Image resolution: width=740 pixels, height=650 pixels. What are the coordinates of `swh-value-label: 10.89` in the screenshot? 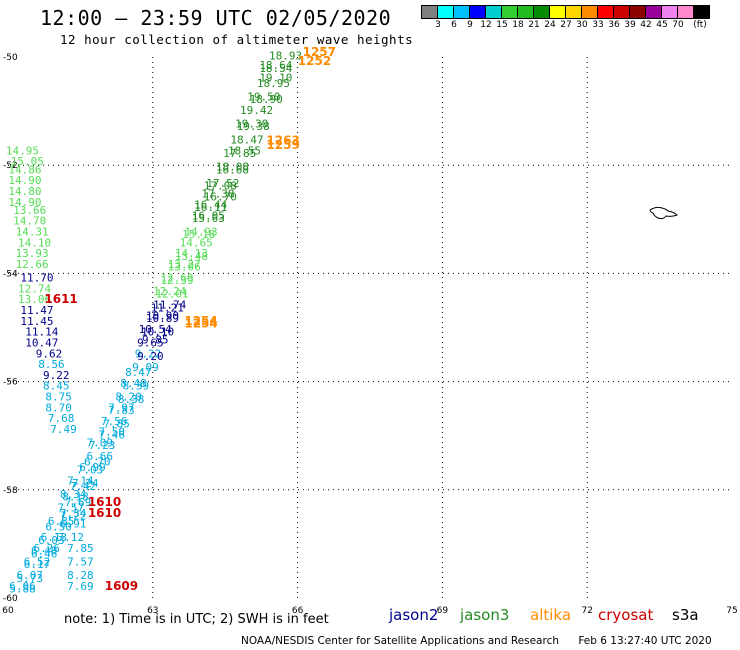 It's located at (162, 318).